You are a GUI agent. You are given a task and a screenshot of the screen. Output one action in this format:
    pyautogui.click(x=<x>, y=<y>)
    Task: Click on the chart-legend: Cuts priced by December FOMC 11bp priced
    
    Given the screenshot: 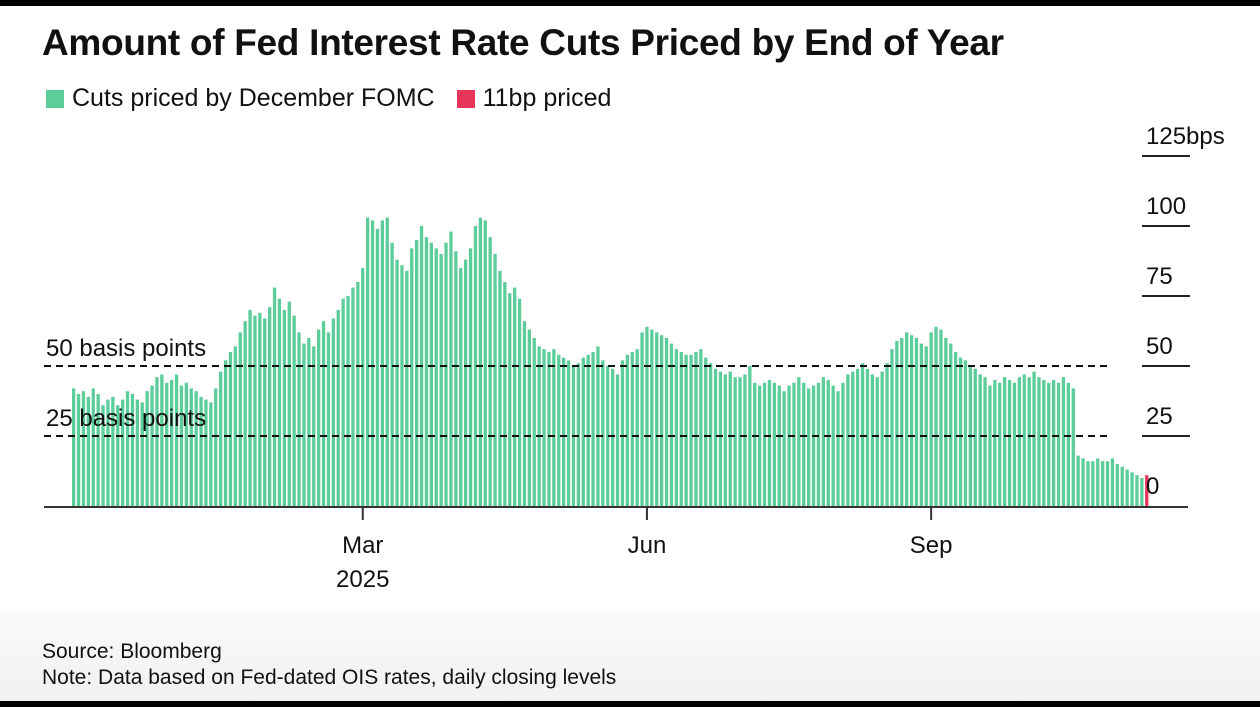 What is the action you would take?
    pyautogui.click(x=339, y=98)
    